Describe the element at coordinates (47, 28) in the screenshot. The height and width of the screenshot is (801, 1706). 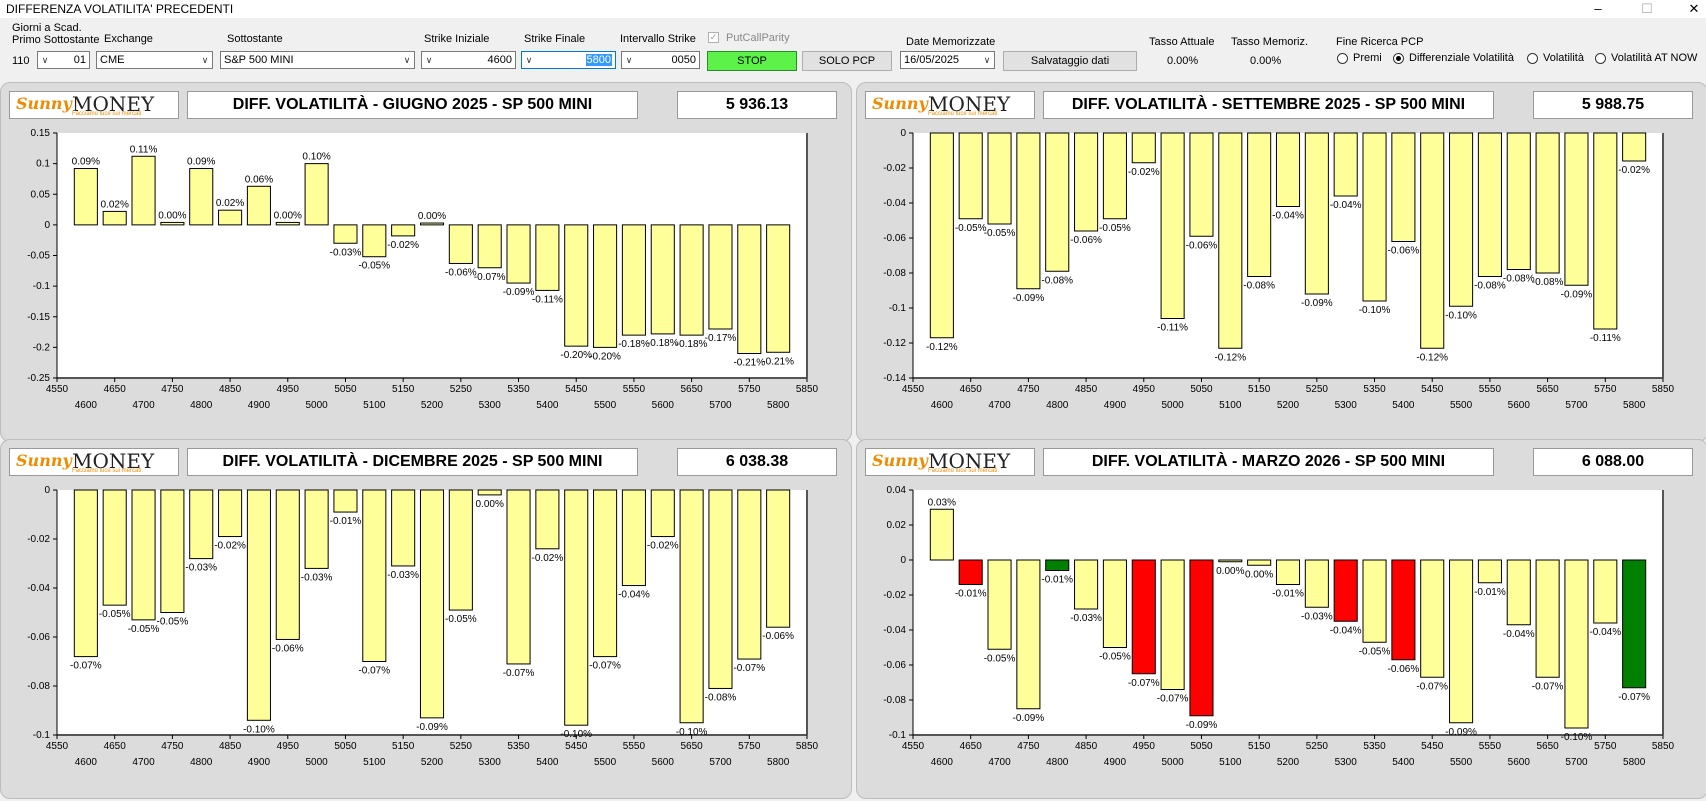
I see `giorni-label: Giorni a Scad.` at that location.